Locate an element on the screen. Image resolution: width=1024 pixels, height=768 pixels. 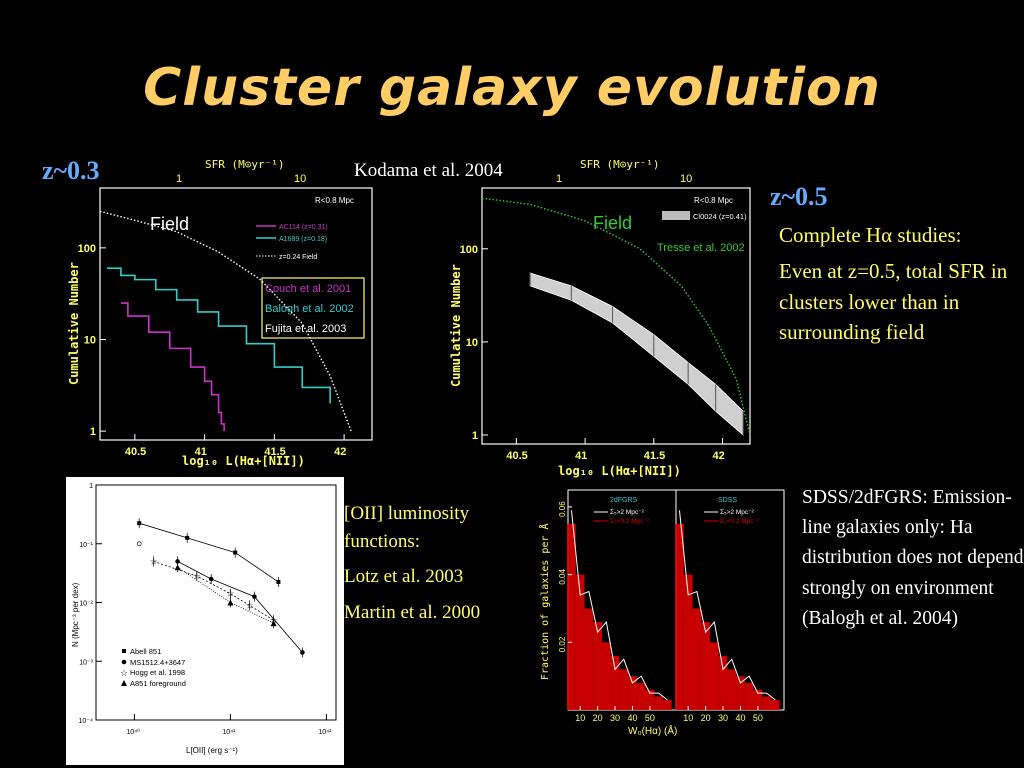
sdss-panel-label-1: 2dFGRS is located at coordinates (624, 500).